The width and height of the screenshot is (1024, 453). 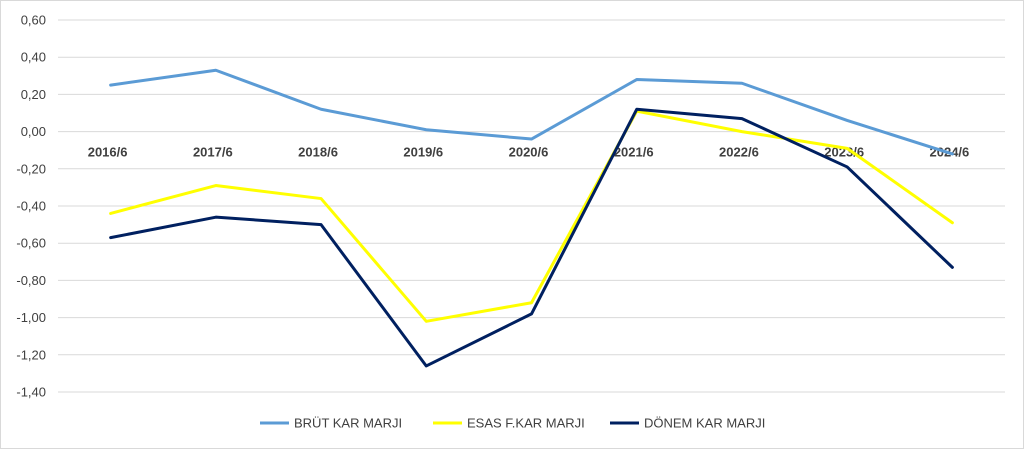 What do you see at coordinates (31, 392) in the screenshot?
I see `y-tick-label: -1,40` at bounding box center [31, 392].